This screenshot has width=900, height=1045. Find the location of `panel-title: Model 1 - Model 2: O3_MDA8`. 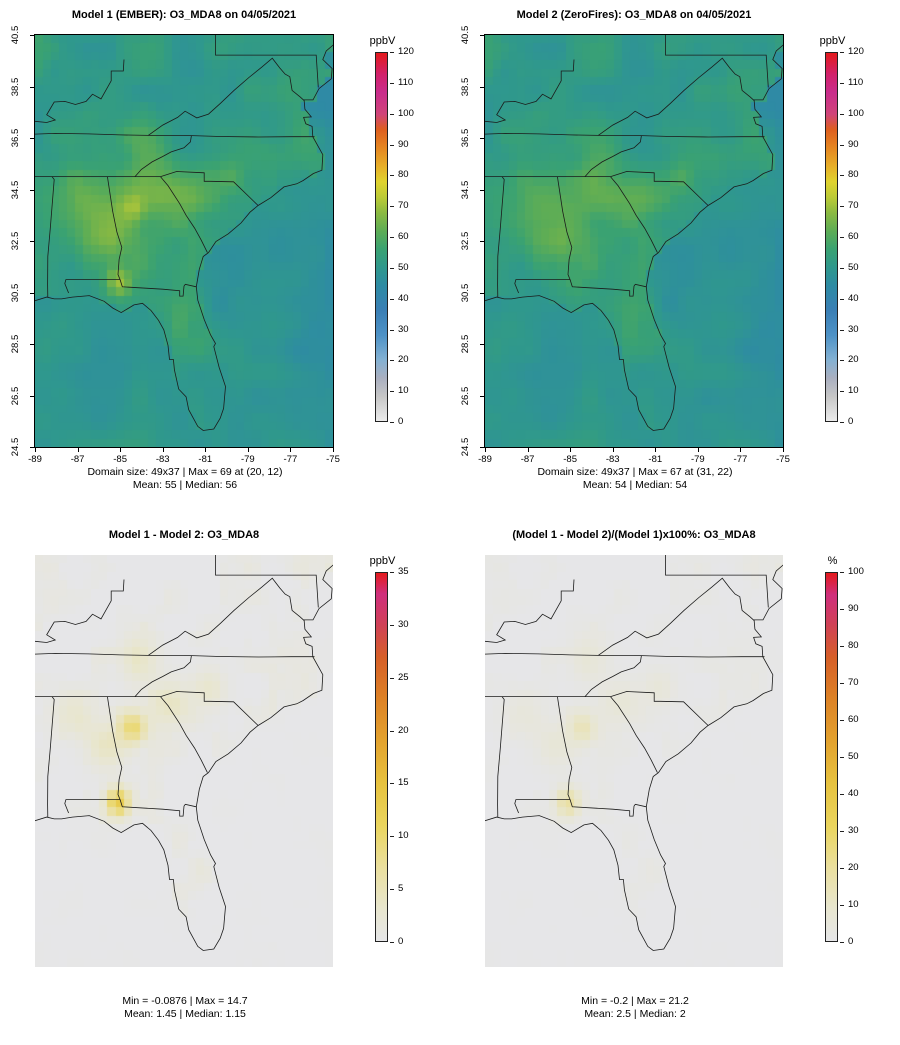

panel-title: Model 1 - Model 2: O3_MDA8 is located at coordinates (184, 535).